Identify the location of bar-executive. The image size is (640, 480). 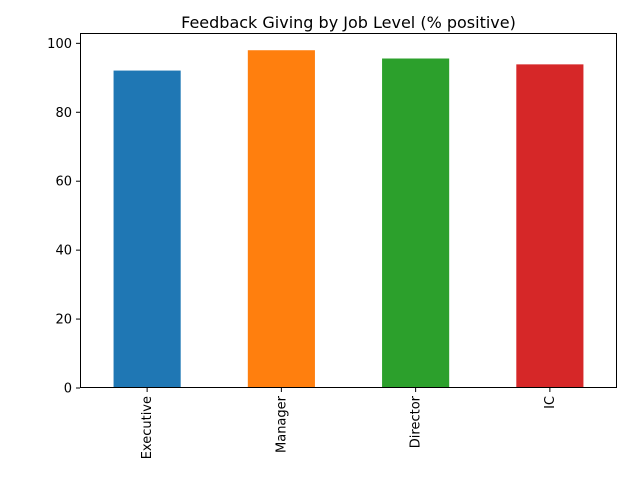
(147, 229).